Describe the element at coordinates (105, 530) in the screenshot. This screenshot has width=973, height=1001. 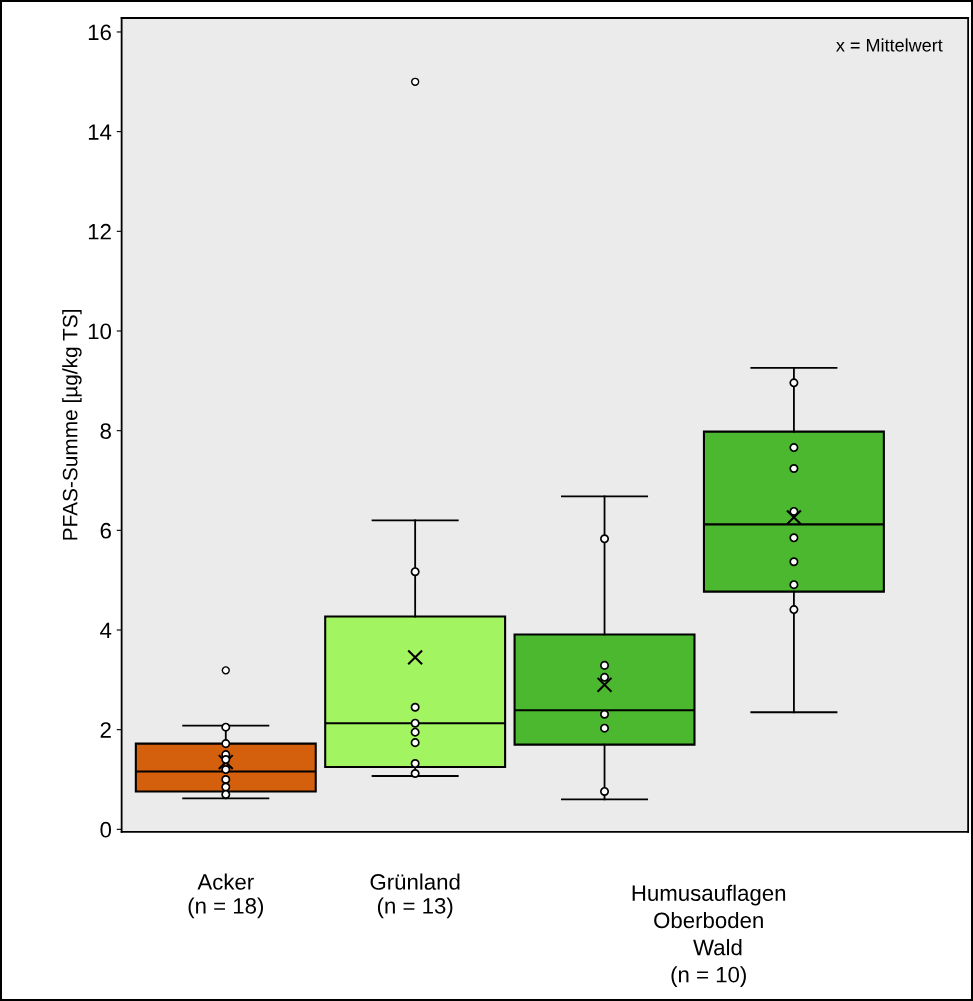
I see `y-tick-label: 6` at that location.